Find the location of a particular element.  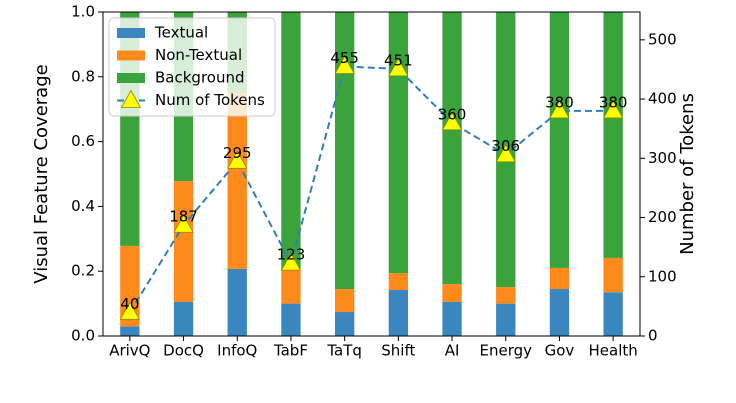

token-label: 360 is located at coordinates (452, 114).